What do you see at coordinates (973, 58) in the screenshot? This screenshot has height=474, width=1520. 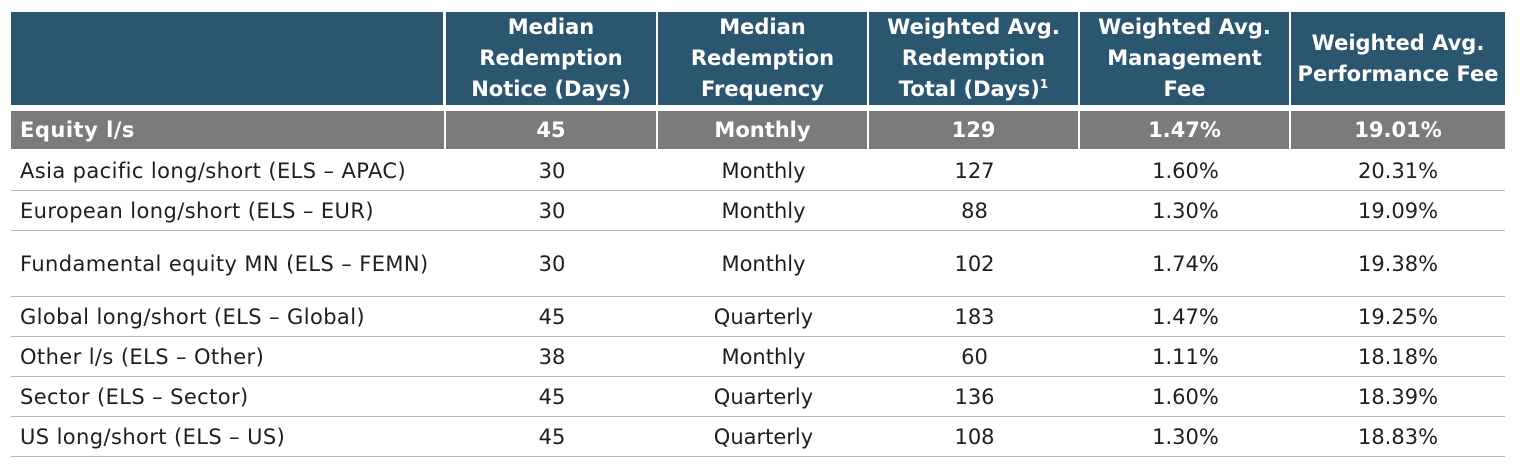 I see `header-redemption-total-label: Weighted Avg. Redemption Total (Days)` at bounding box center [973, 58].